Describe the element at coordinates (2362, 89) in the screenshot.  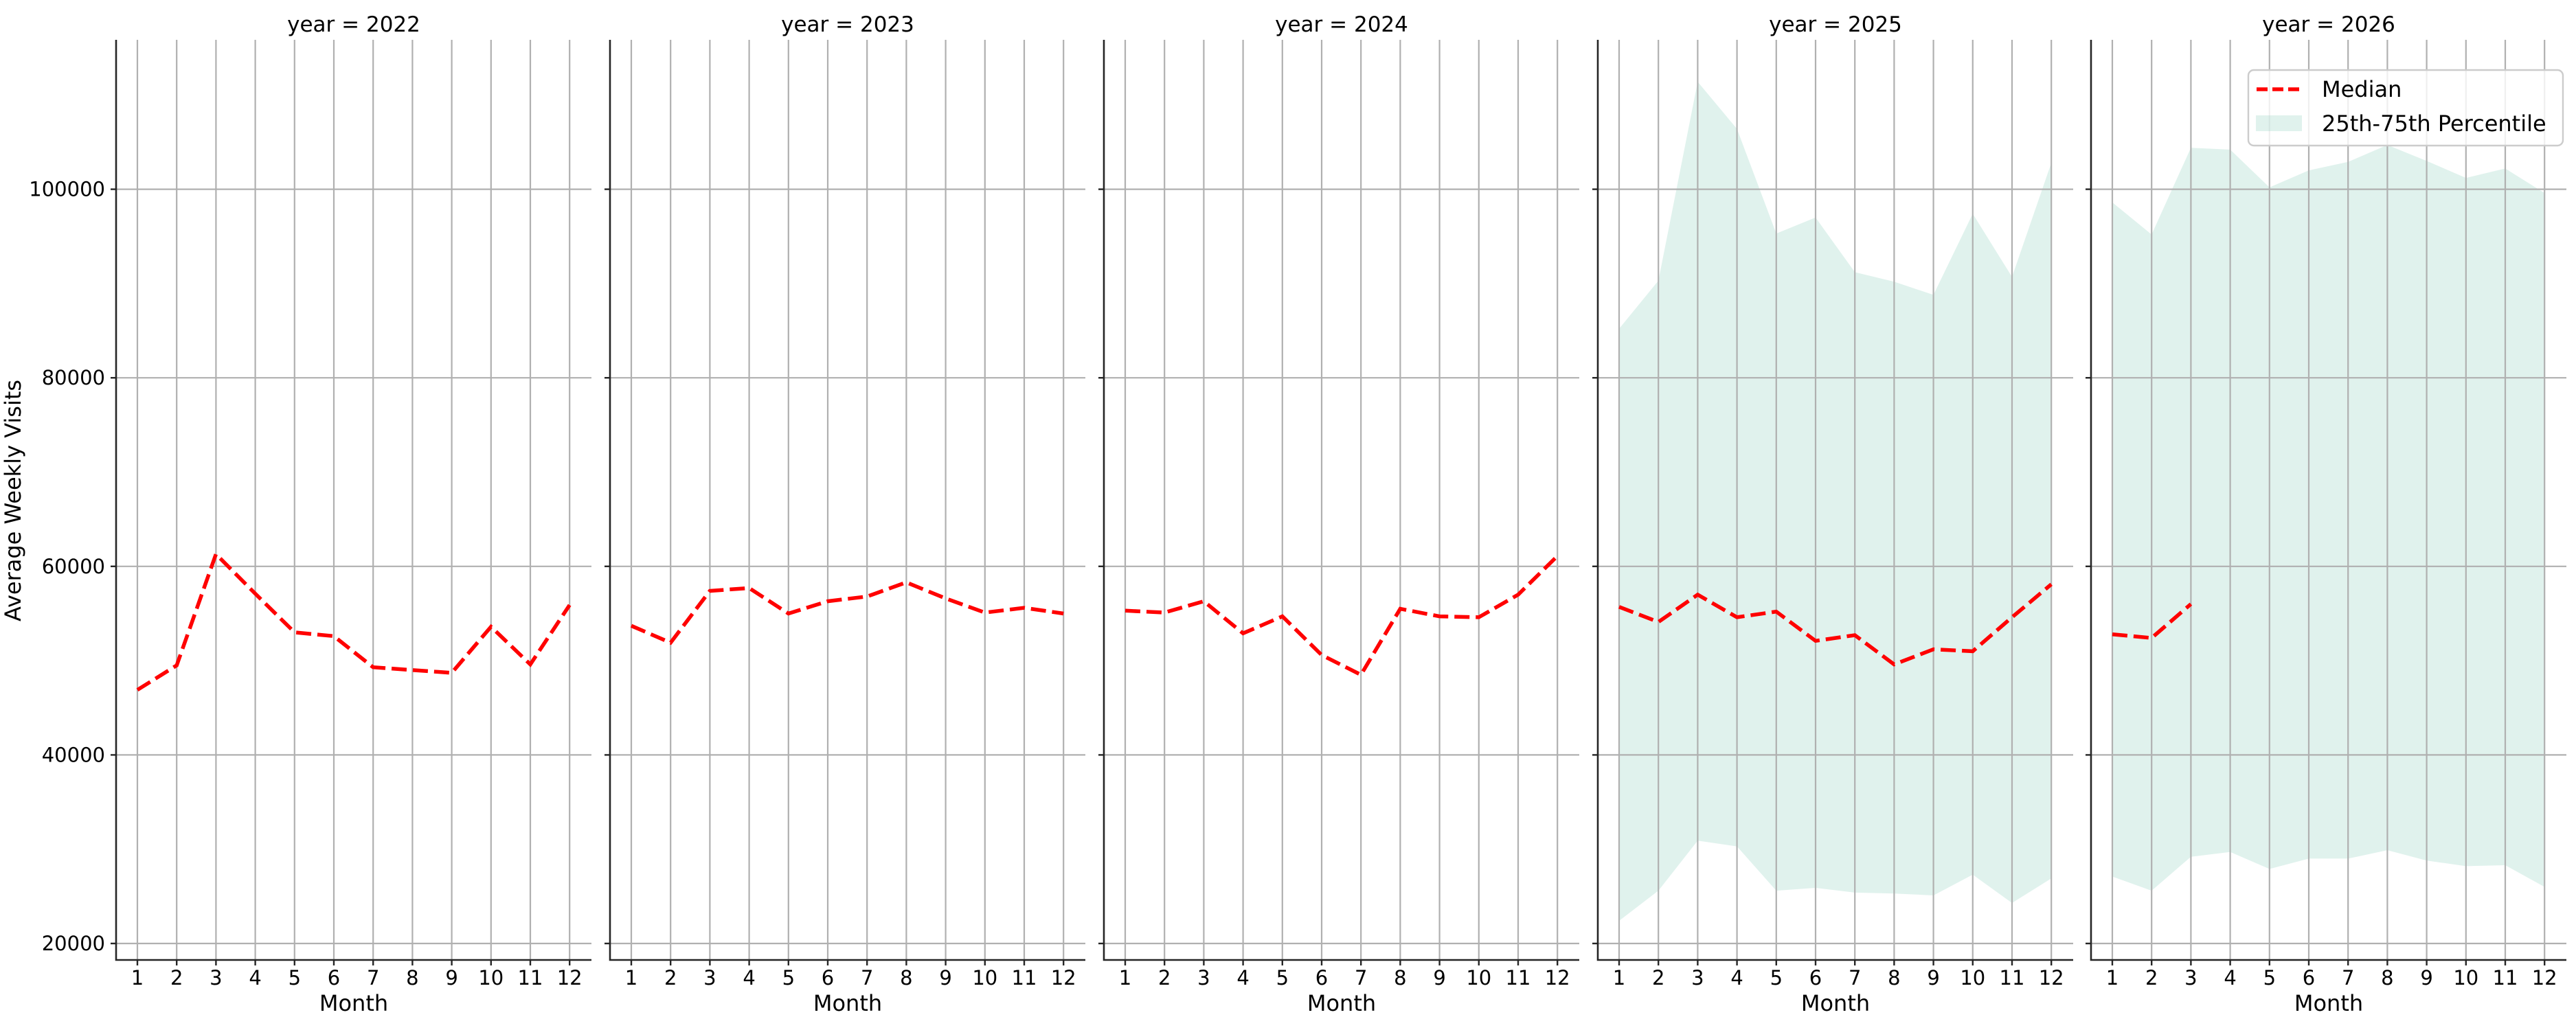
I see `legend-median-label: Median` at that location.